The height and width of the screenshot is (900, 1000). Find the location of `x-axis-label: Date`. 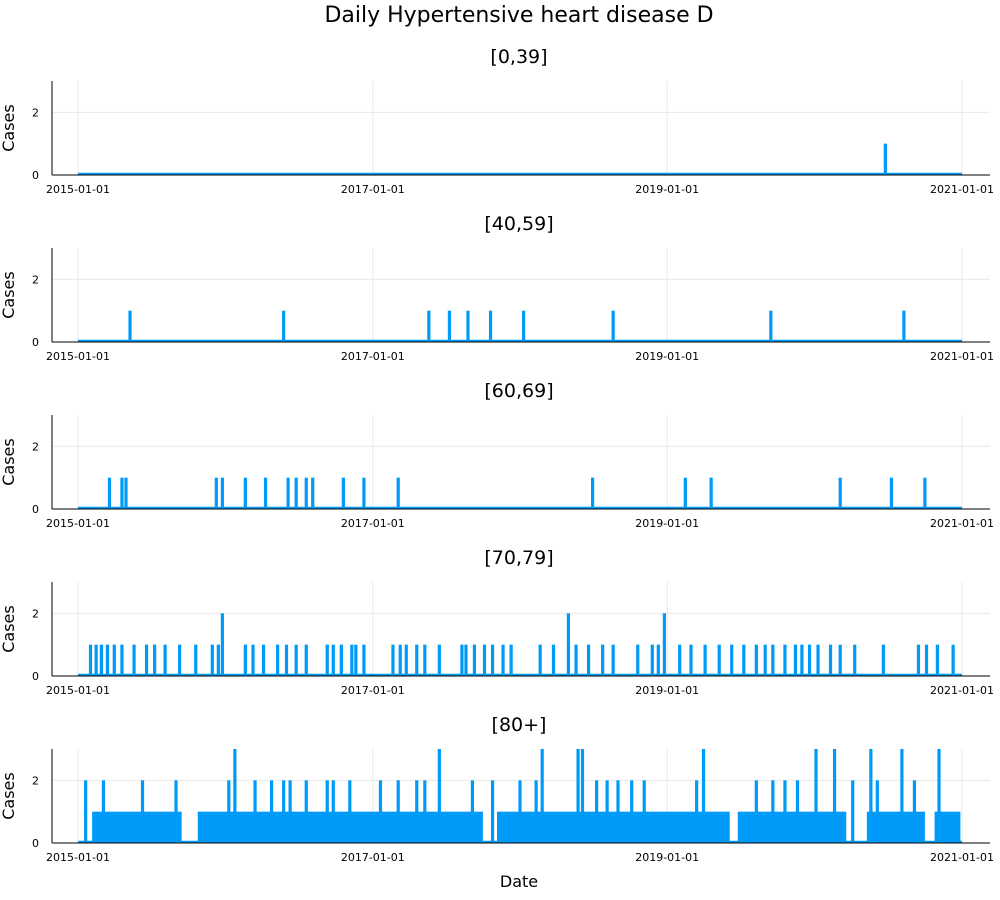

x-axis-label: Date is located at coordinates (519, 881).